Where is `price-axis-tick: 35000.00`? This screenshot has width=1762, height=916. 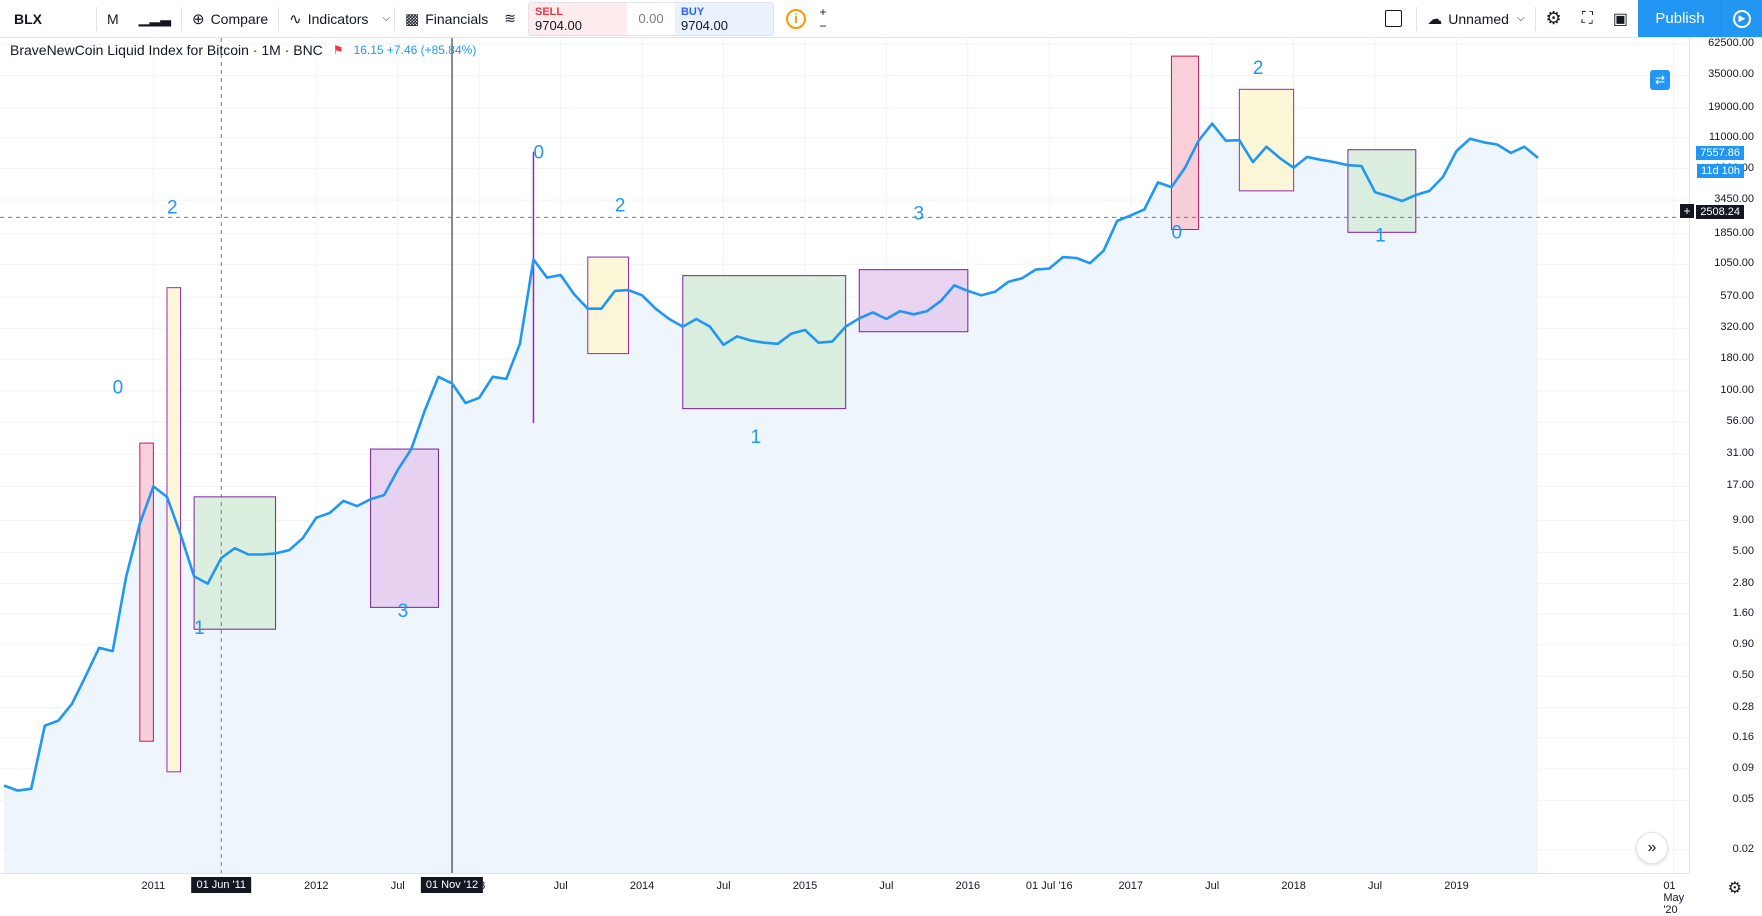
price-axis-tick: 35000.00 is located at coordinates (1731, 74).